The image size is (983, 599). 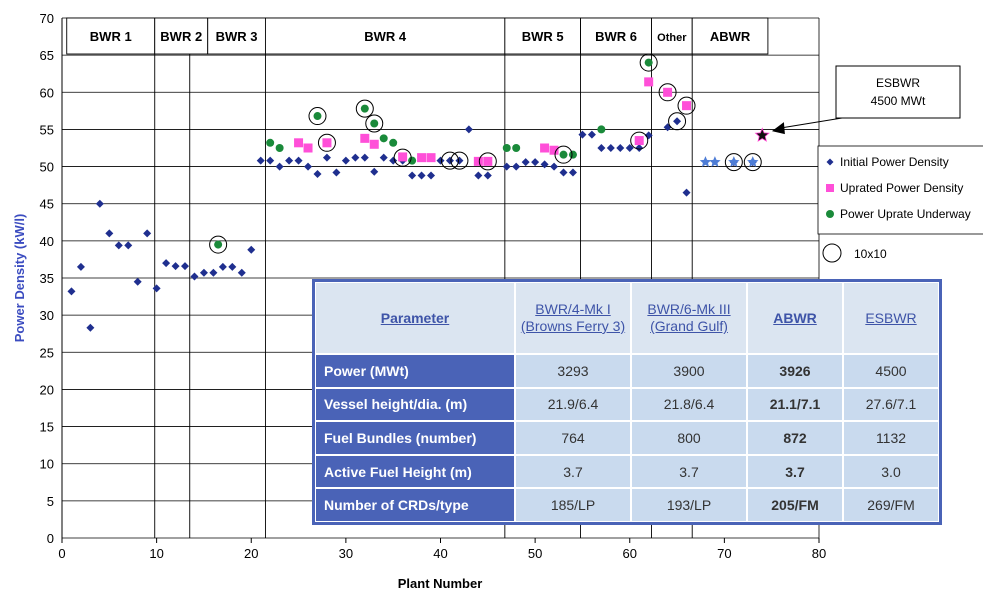 I want to click on y-tick-label: 70, so click(x=47, y=18).